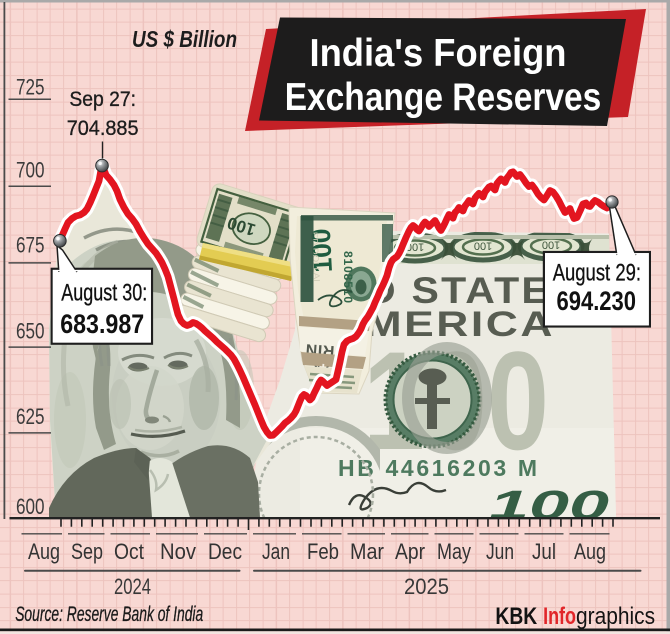  Describe the element at coordinates (454, 551) in the screenshot. I see `svg-text: May` at that location.